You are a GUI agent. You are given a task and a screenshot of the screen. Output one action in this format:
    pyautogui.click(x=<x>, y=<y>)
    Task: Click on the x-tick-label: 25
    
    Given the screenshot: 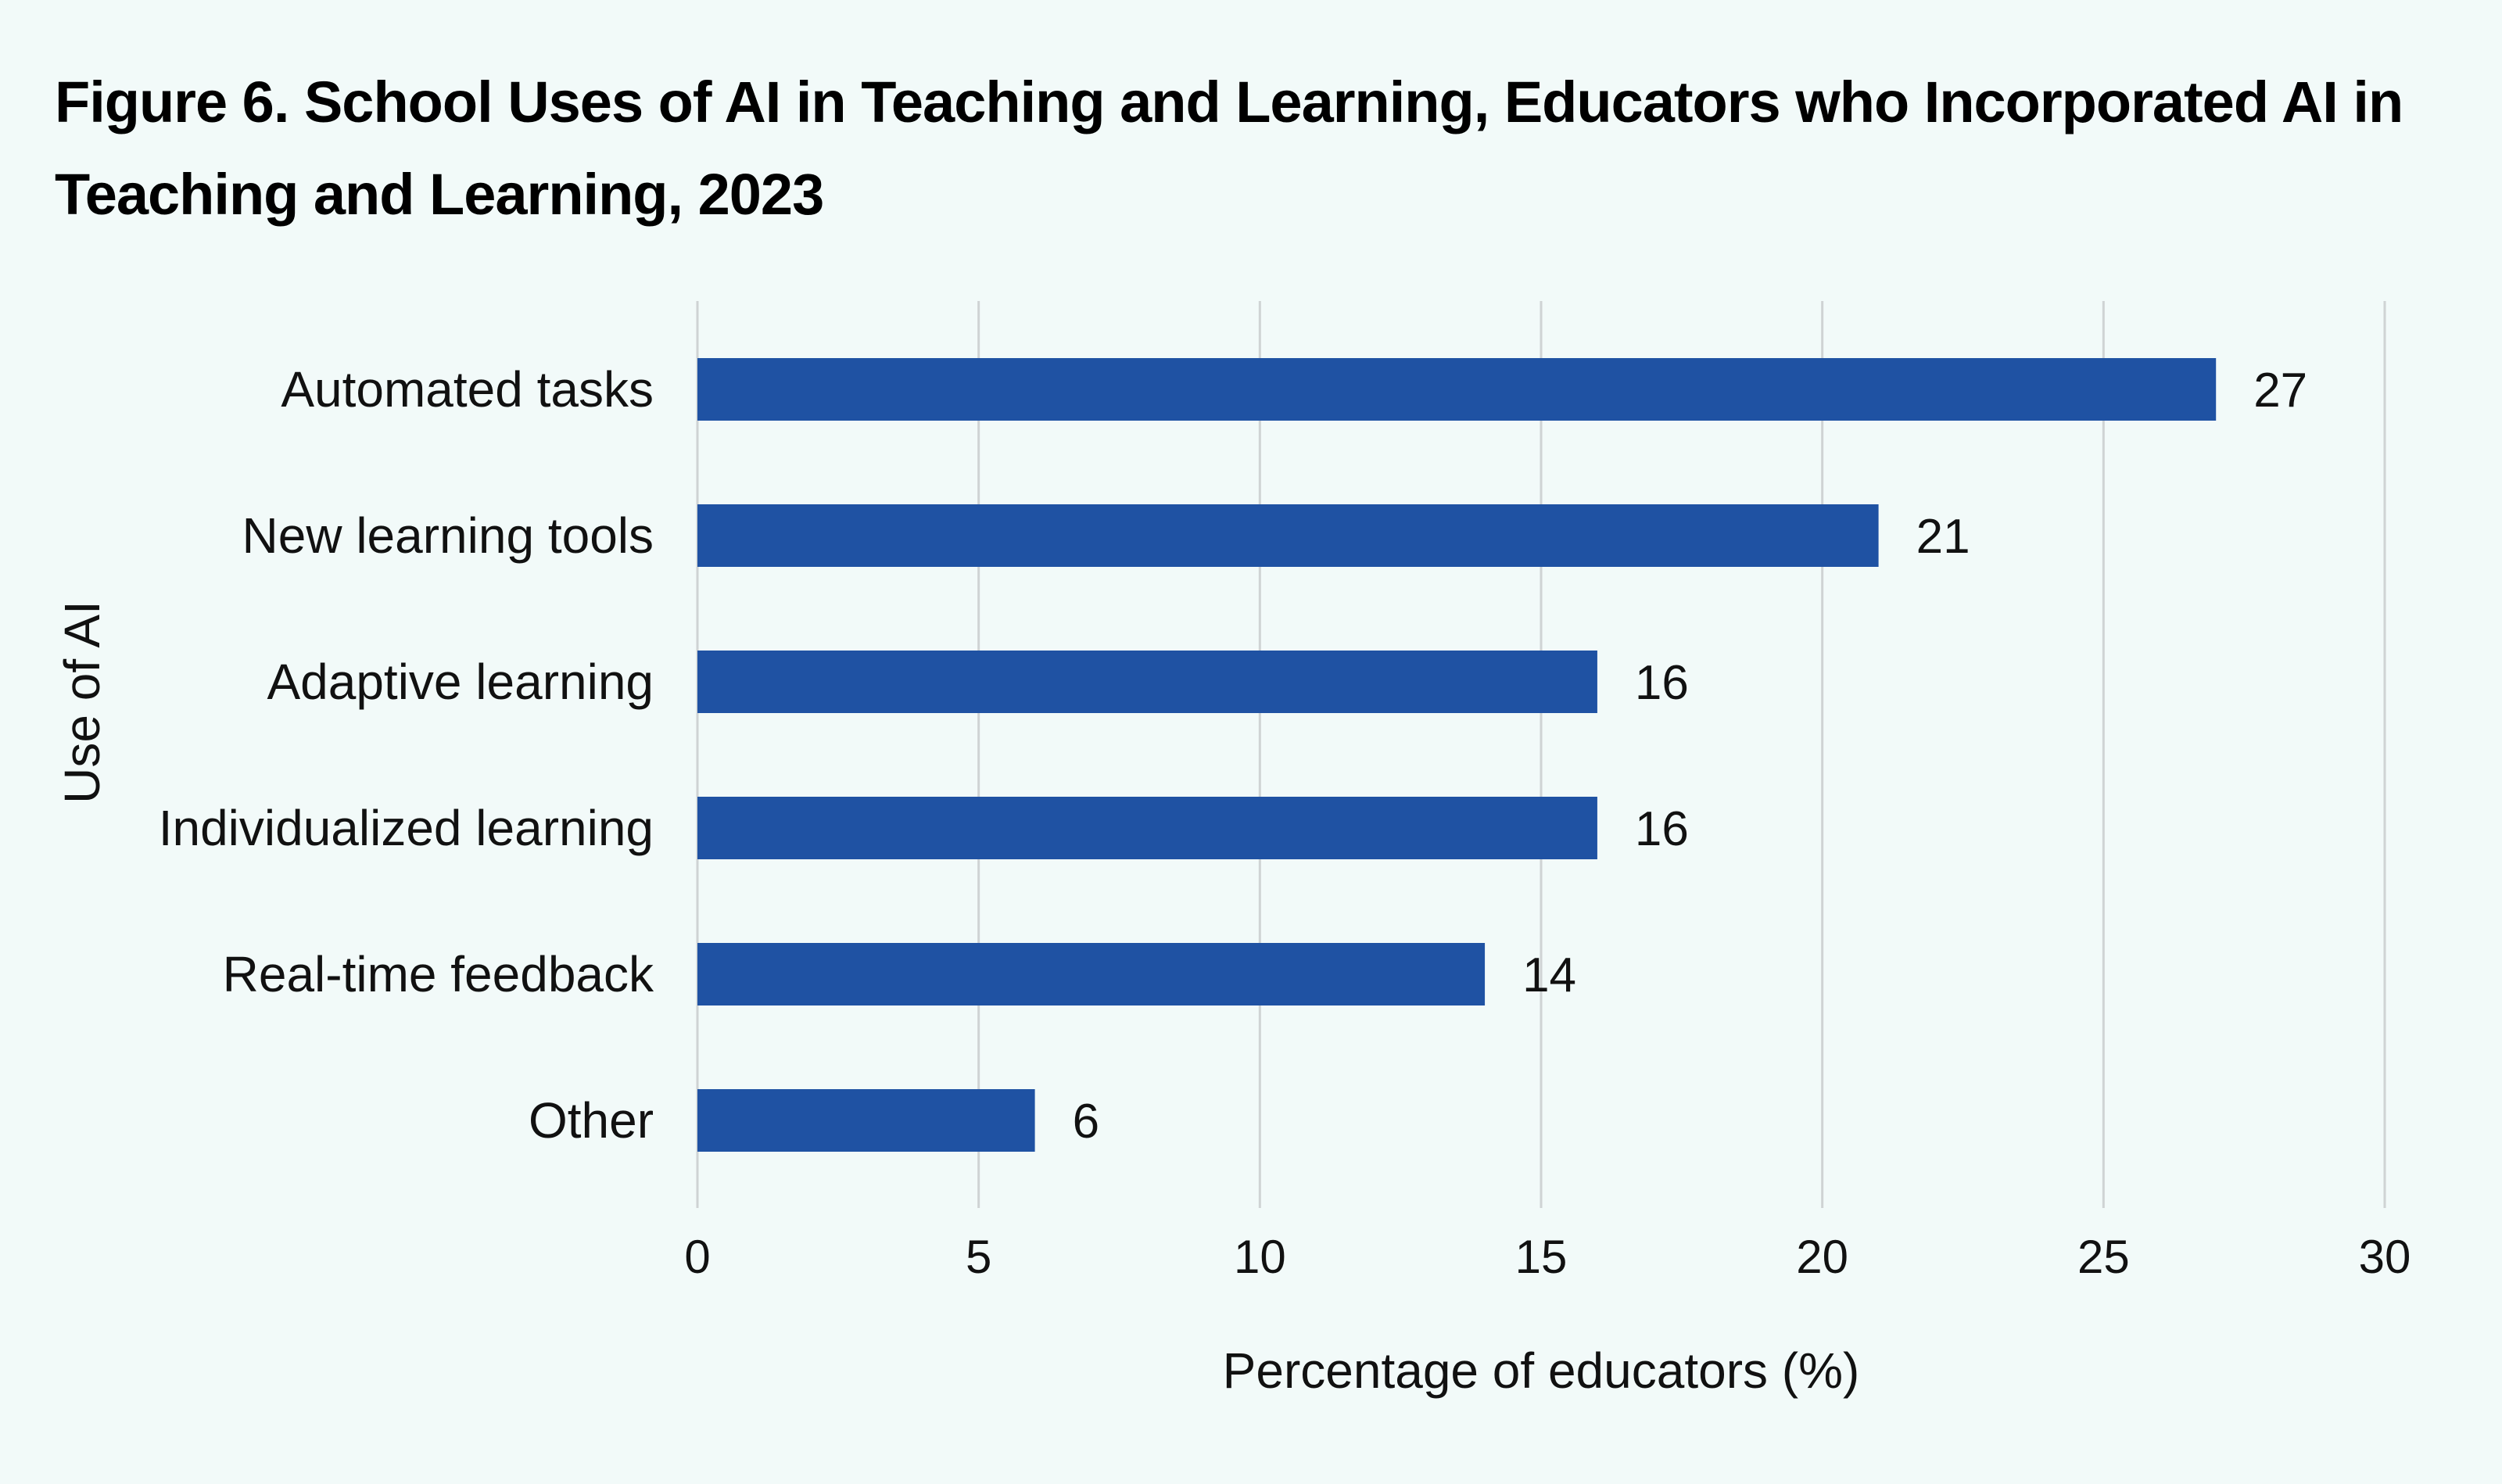 What is the action you would take?
    pyautogui.click(x=2103, y=1257)
    